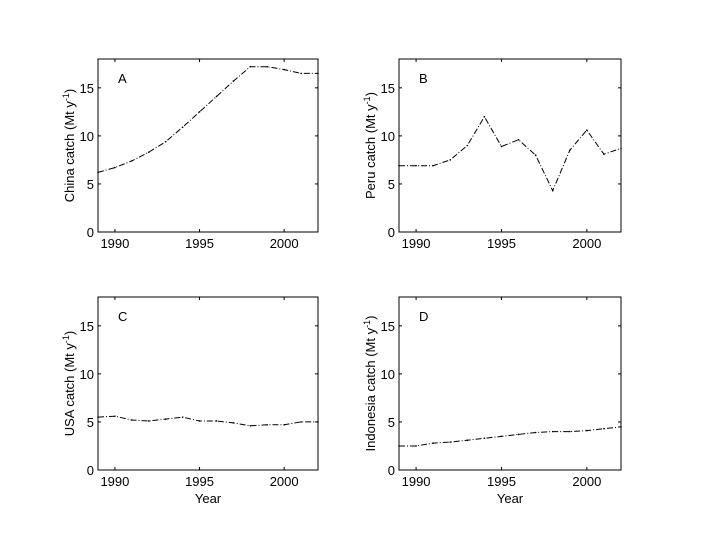 This screenshot has height=540, width=720. Describe the element at coordinates (115, 167) in the screenshot. I see `data-point-a-1990` at that location.